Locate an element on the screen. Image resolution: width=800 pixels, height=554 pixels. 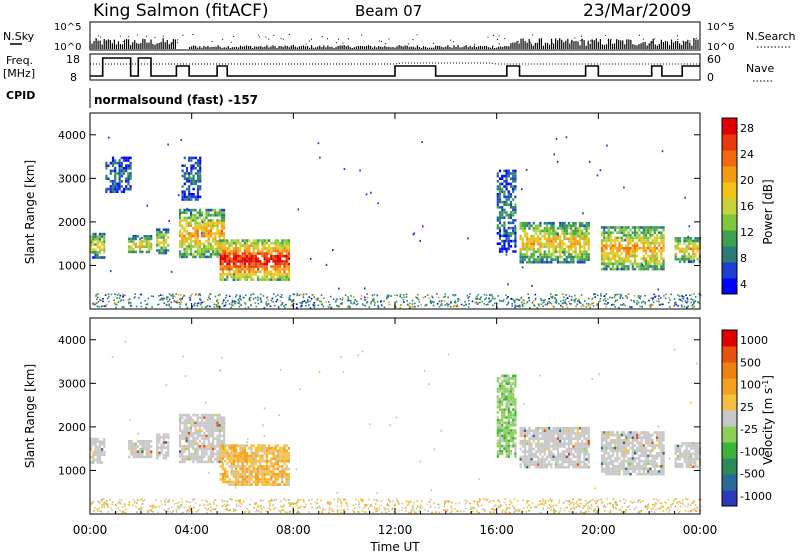
nsky-tick-high: 10^5 is located at coordinates (67, 27).